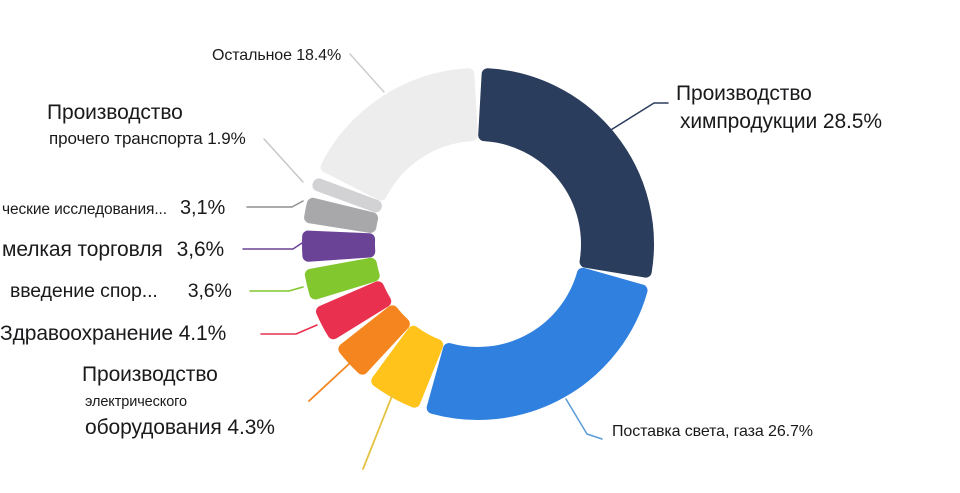  Describe the element at coordinates (341, 215) in the screenshot. I see `donut-segment-research` at that location.